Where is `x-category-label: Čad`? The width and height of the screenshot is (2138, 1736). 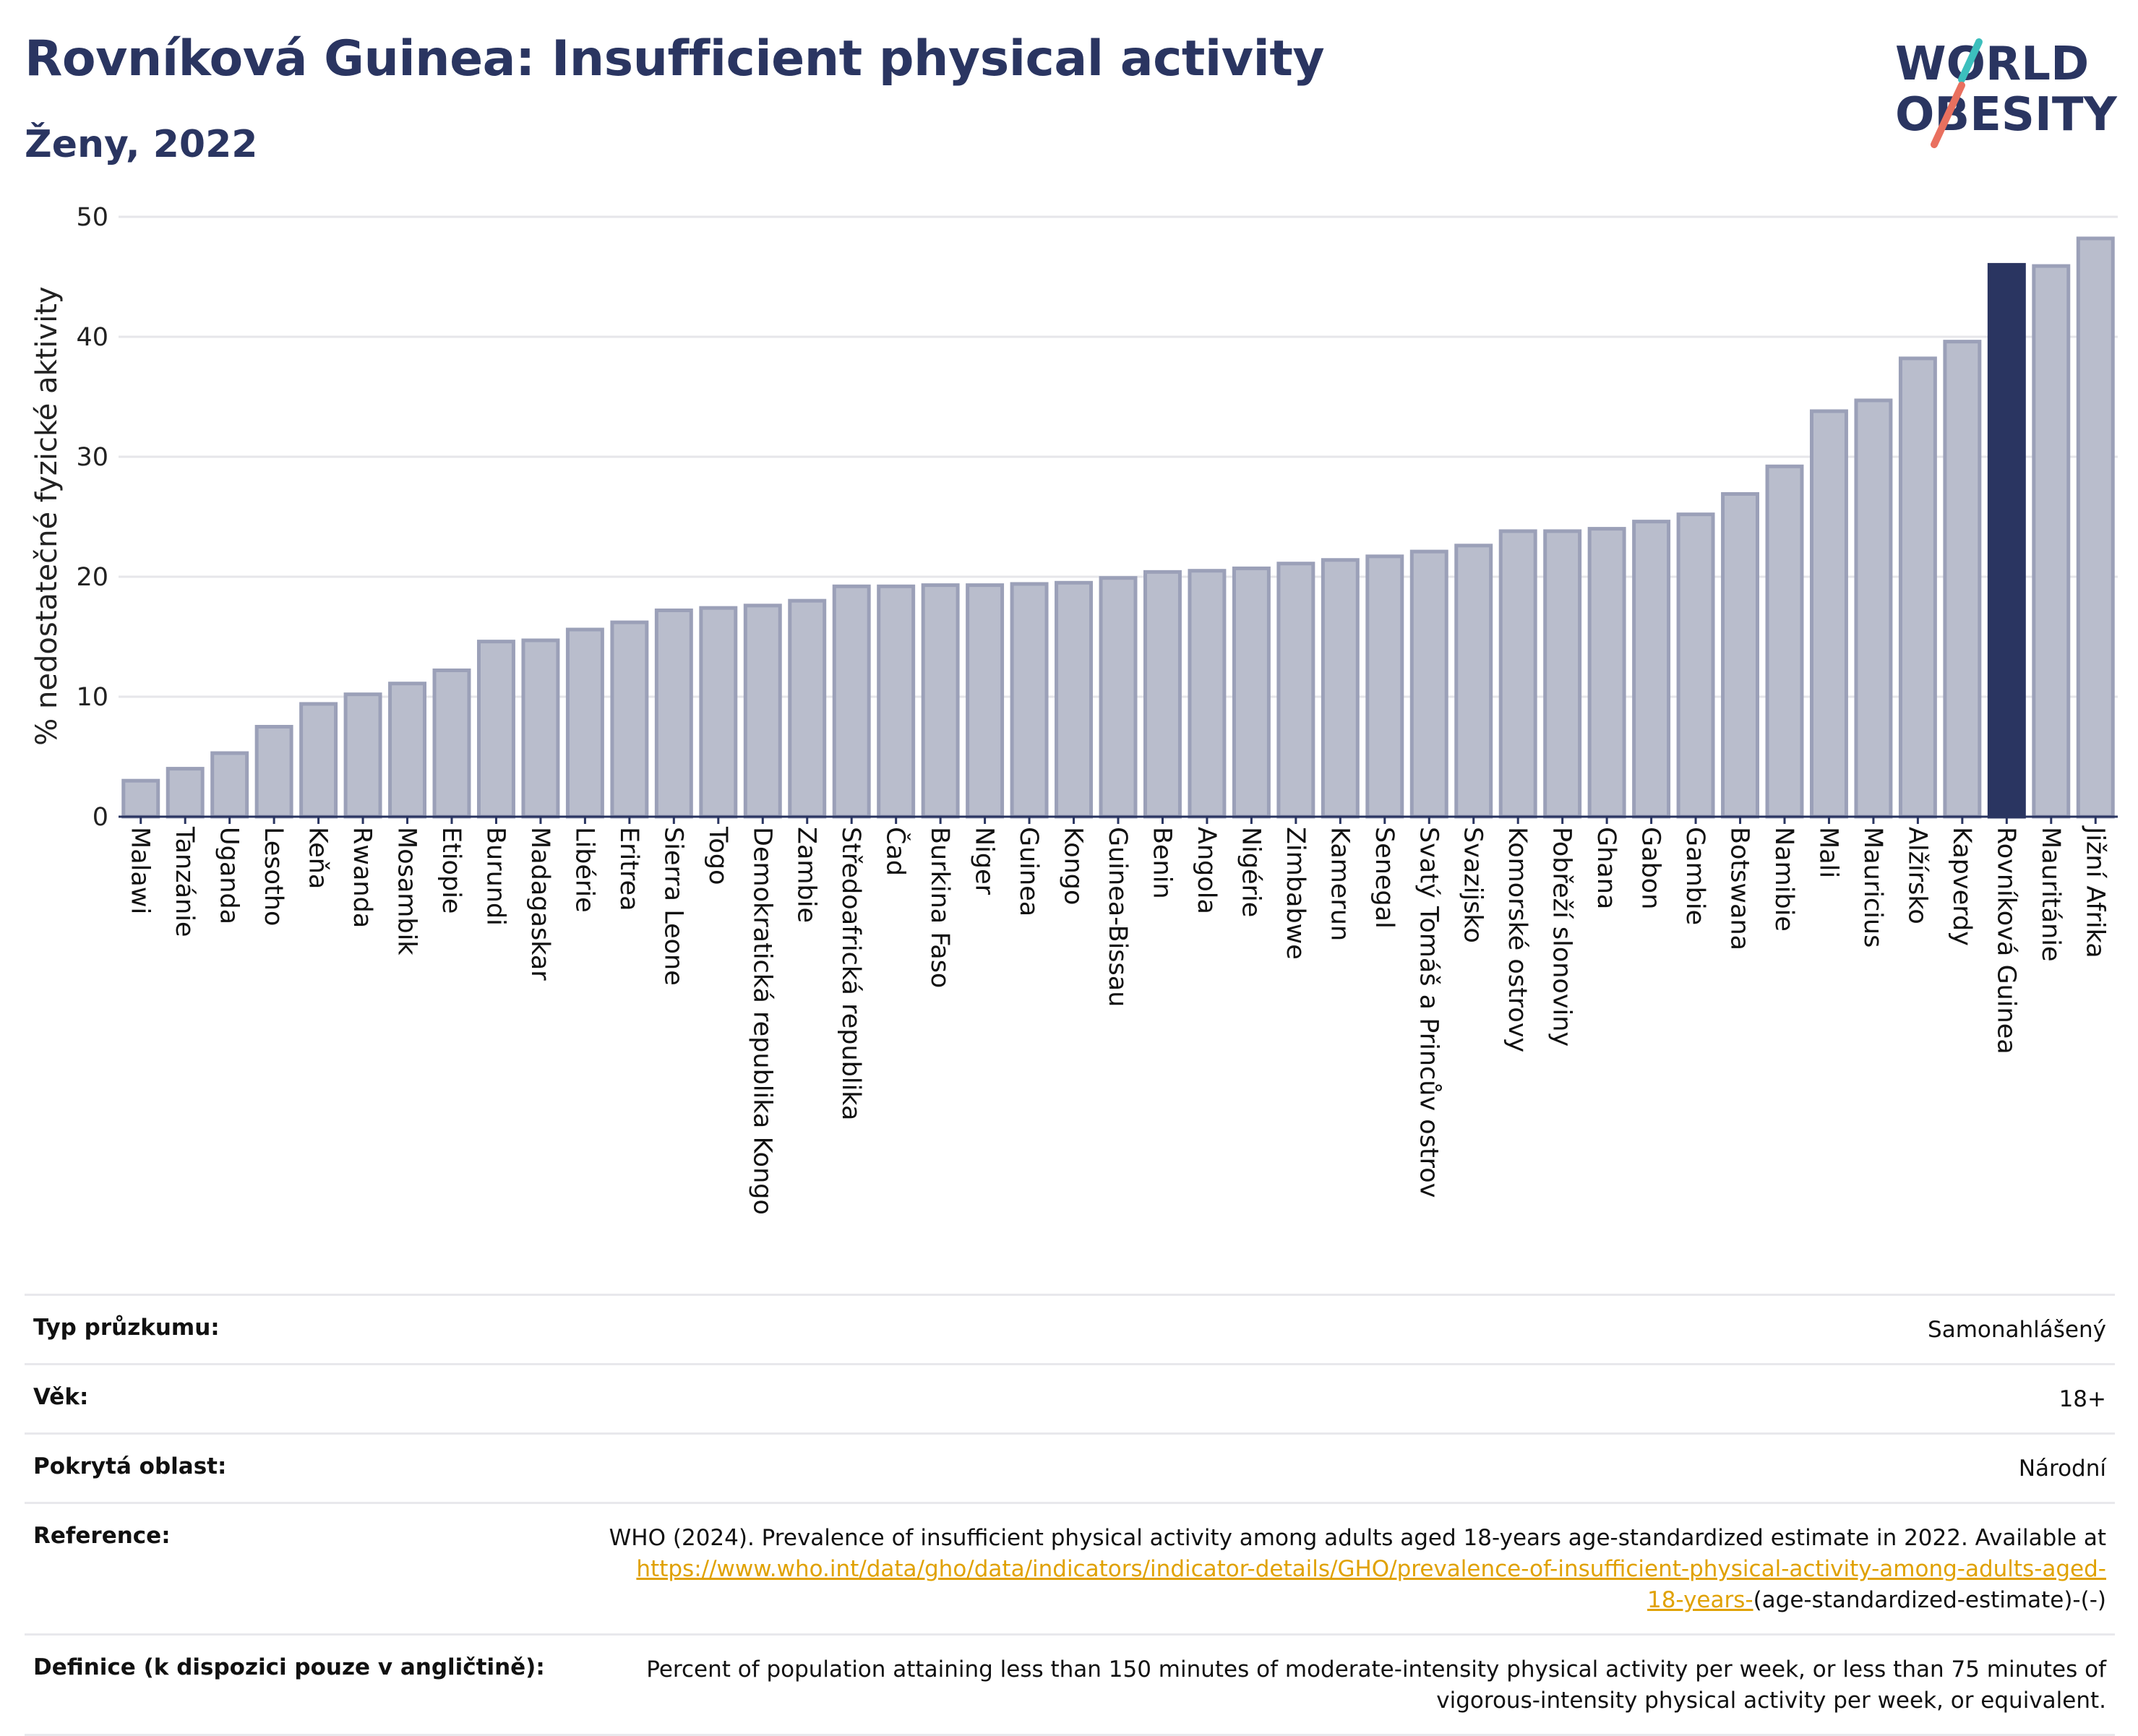
x-category-label: Čad is located at coordinates (896, 851).